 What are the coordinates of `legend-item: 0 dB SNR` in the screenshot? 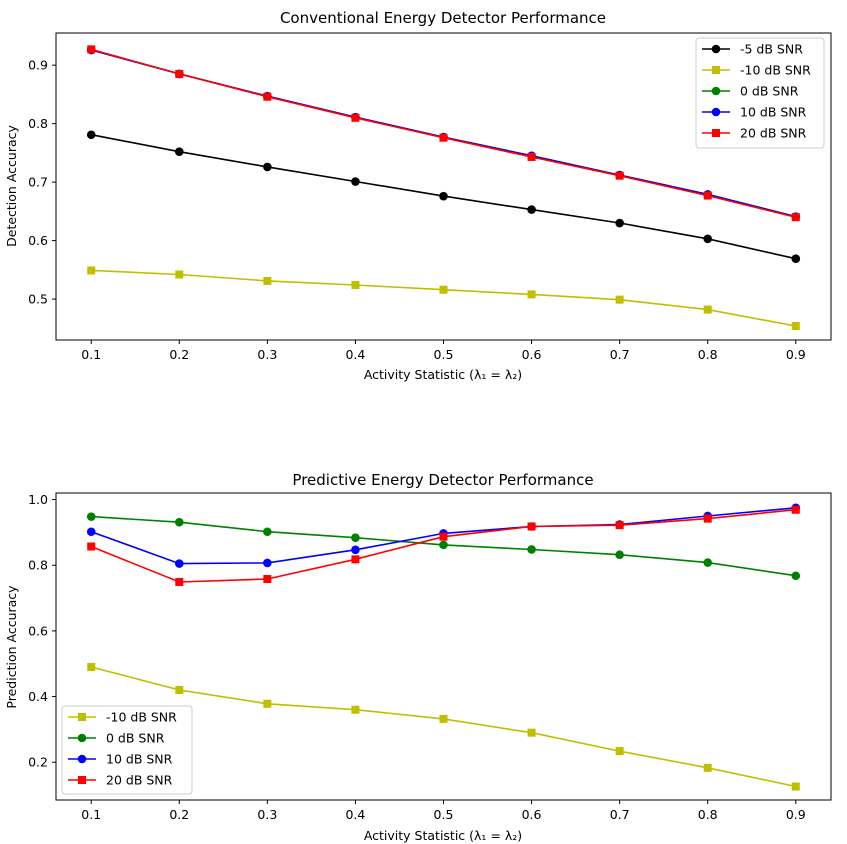 It's located at (750, 91).